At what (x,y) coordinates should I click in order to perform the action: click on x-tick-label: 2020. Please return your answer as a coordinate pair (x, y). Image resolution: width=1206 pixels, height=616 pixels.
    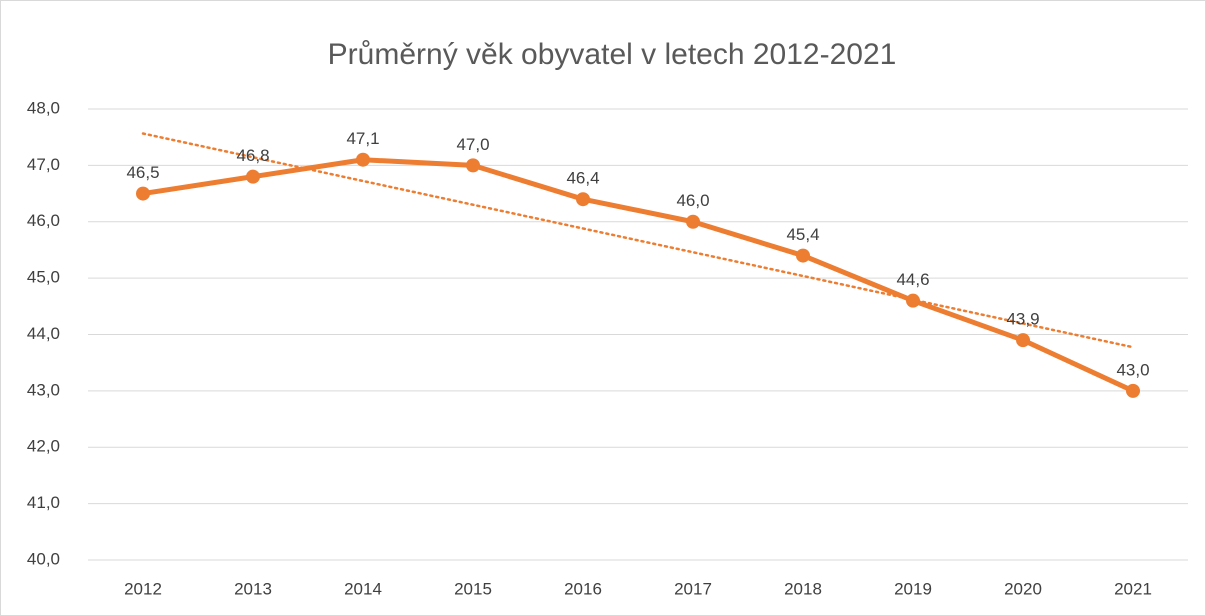
    Looking at the image, I should click on (1023, 588).